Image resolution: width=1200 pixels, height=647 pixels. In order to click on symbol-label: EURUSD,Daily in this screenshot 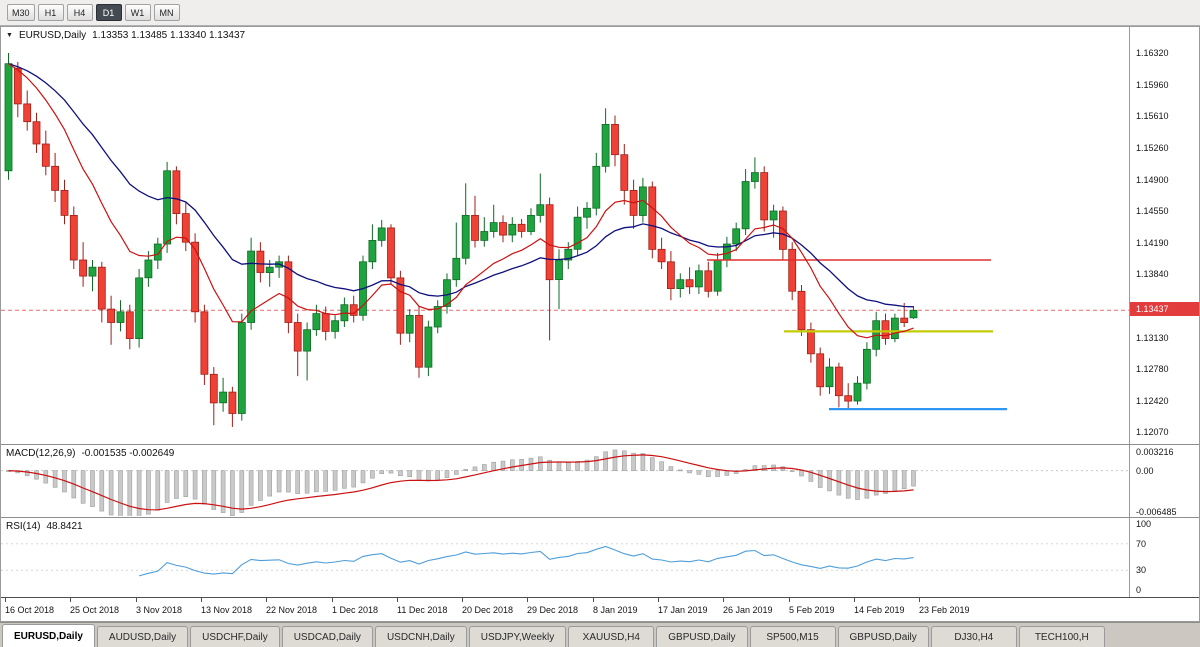, I will do `click(52, 35)`.